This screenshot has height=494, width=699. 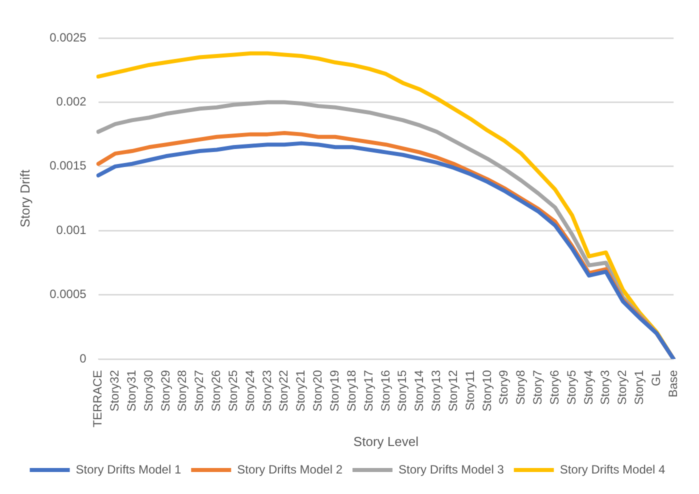 What do you see at coordinates (267, 391) in the screenshot?
I see `x-tick-label: Story23` at bounding box center [267, 391].